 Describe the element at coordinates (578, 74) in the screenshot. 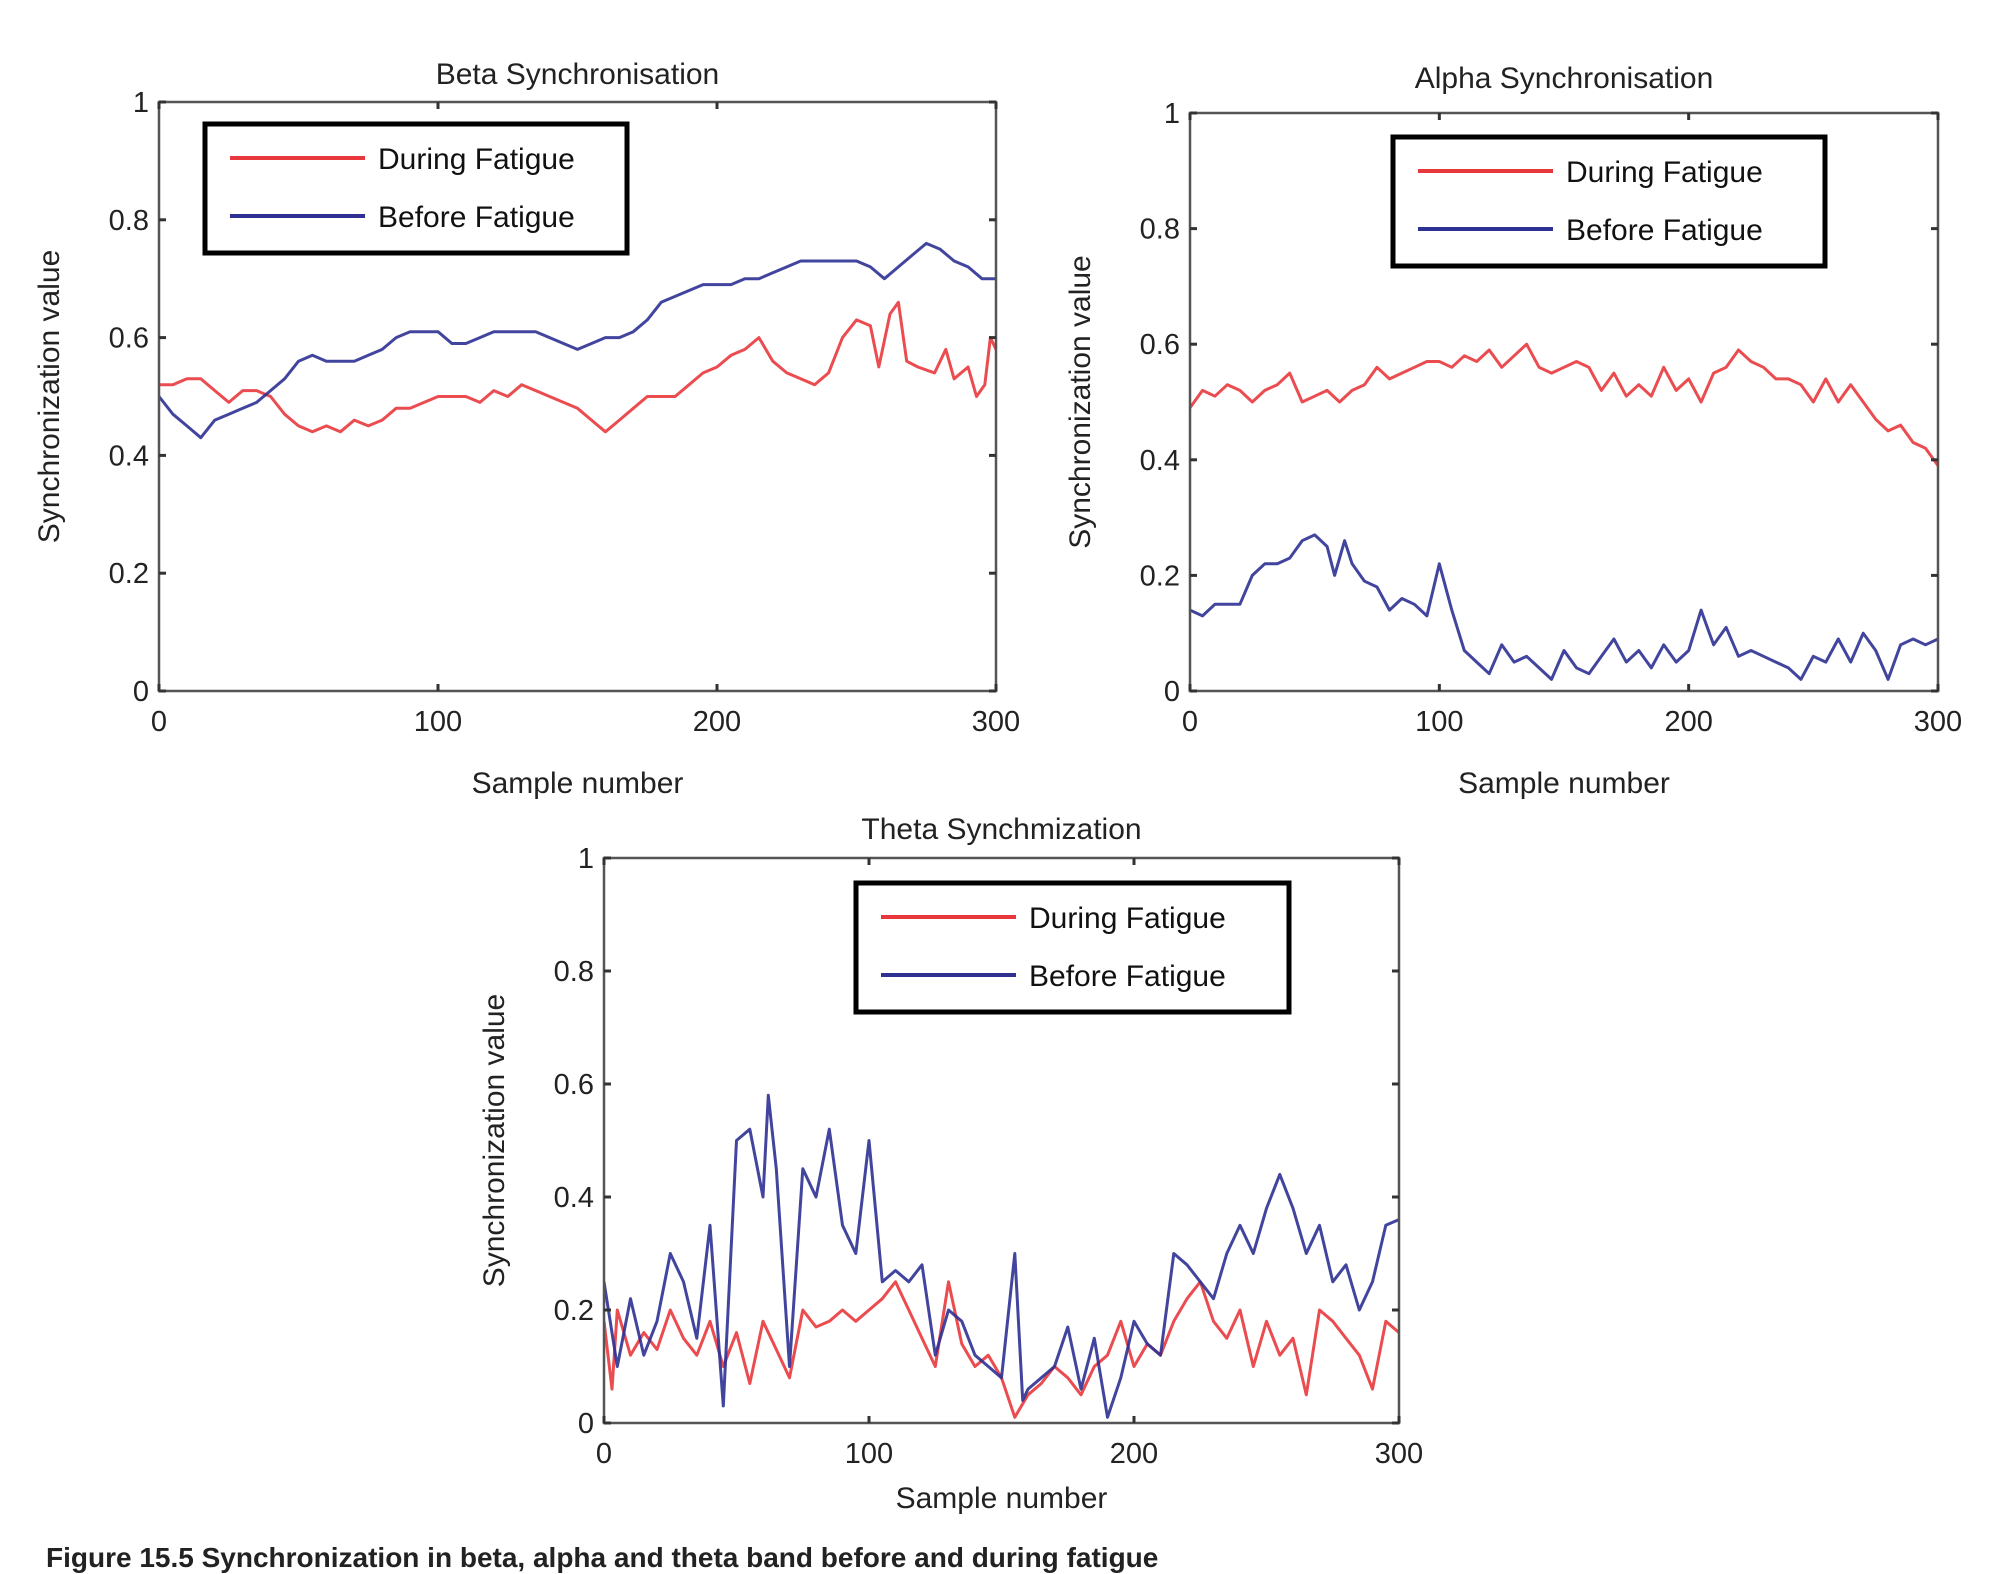

I see `chart-title: Beta Synchronisation` at that location.